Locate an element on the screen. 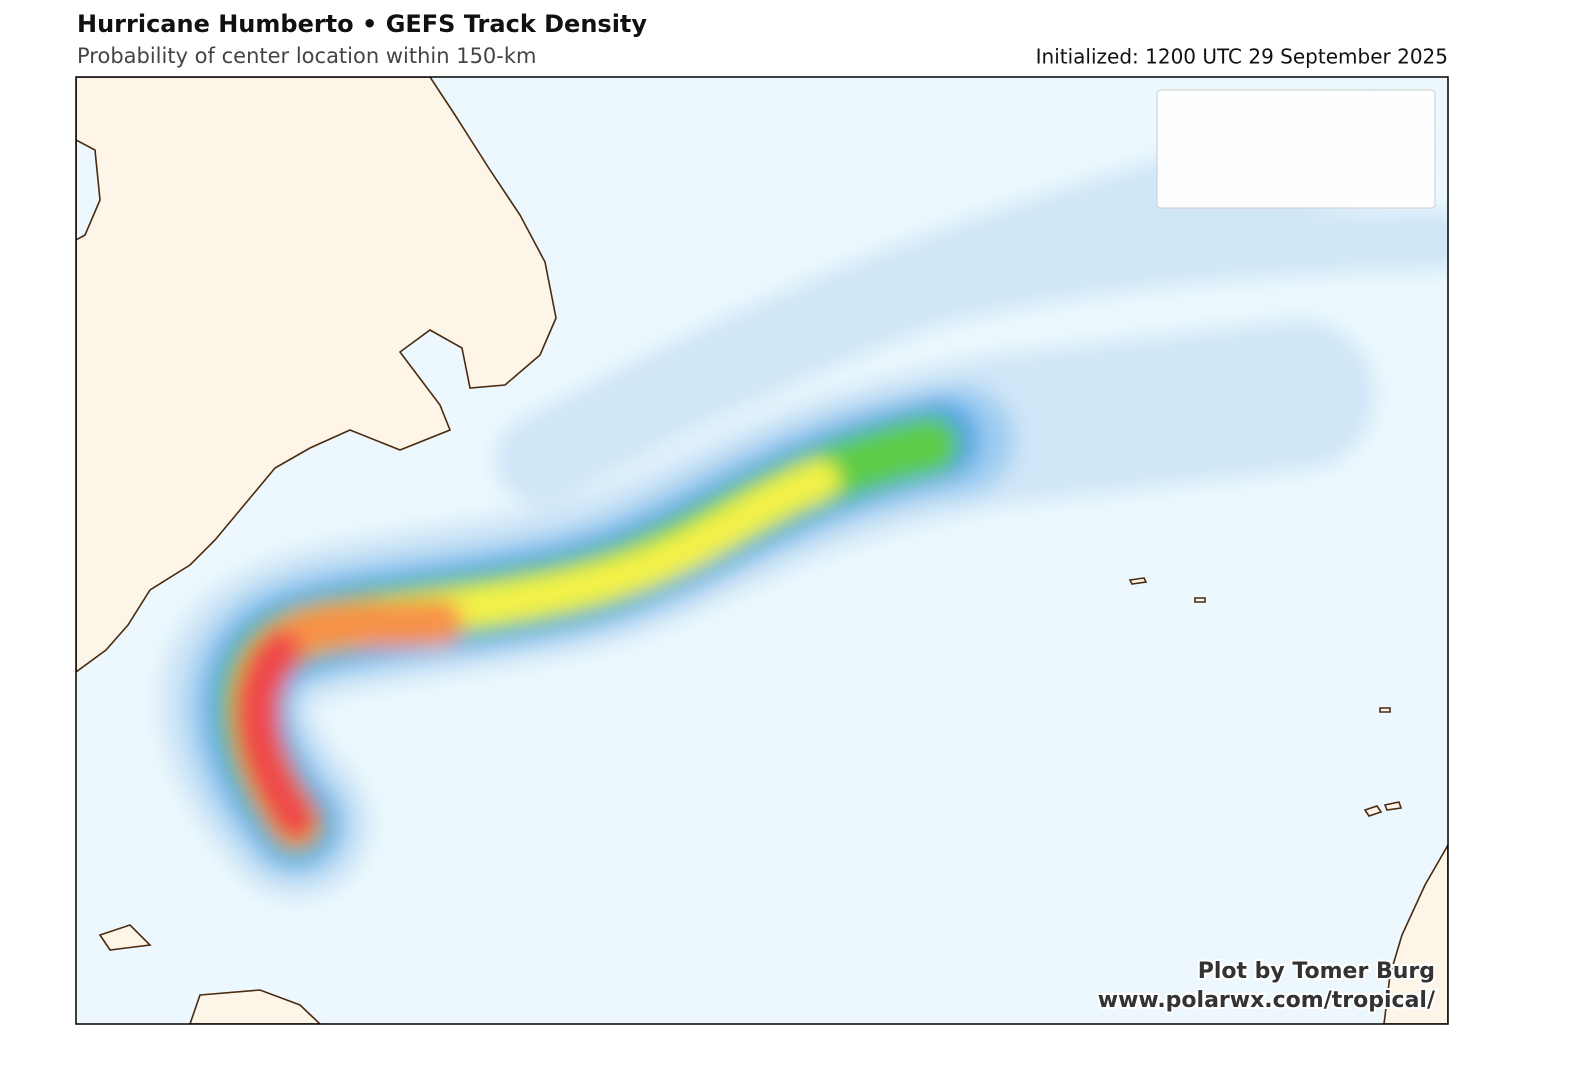 The width and height of the screenshot is (1580, 1076). credit: Plot by Tomer Burg is located at coordinates (1316, 971).